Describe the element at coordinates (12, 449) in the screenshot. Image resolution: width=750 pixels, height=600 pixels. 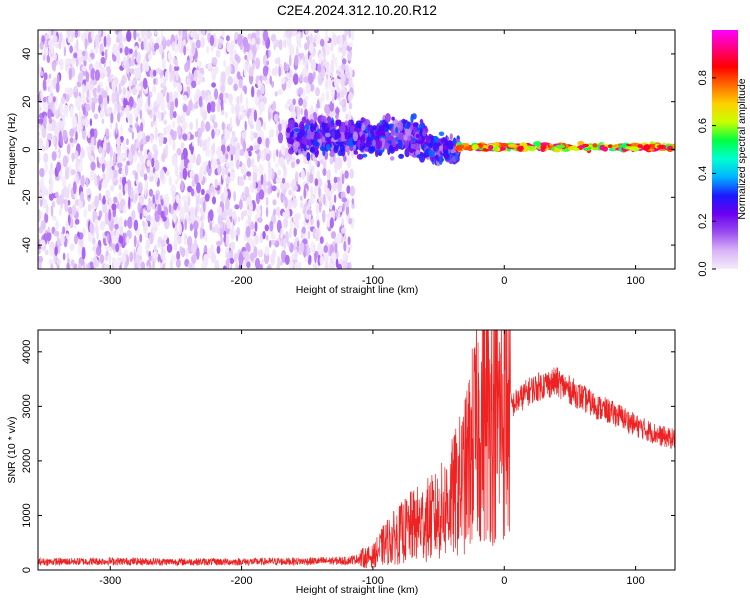
I see `snr-y-axis-label: SNR (10 * v/v)` at that location.